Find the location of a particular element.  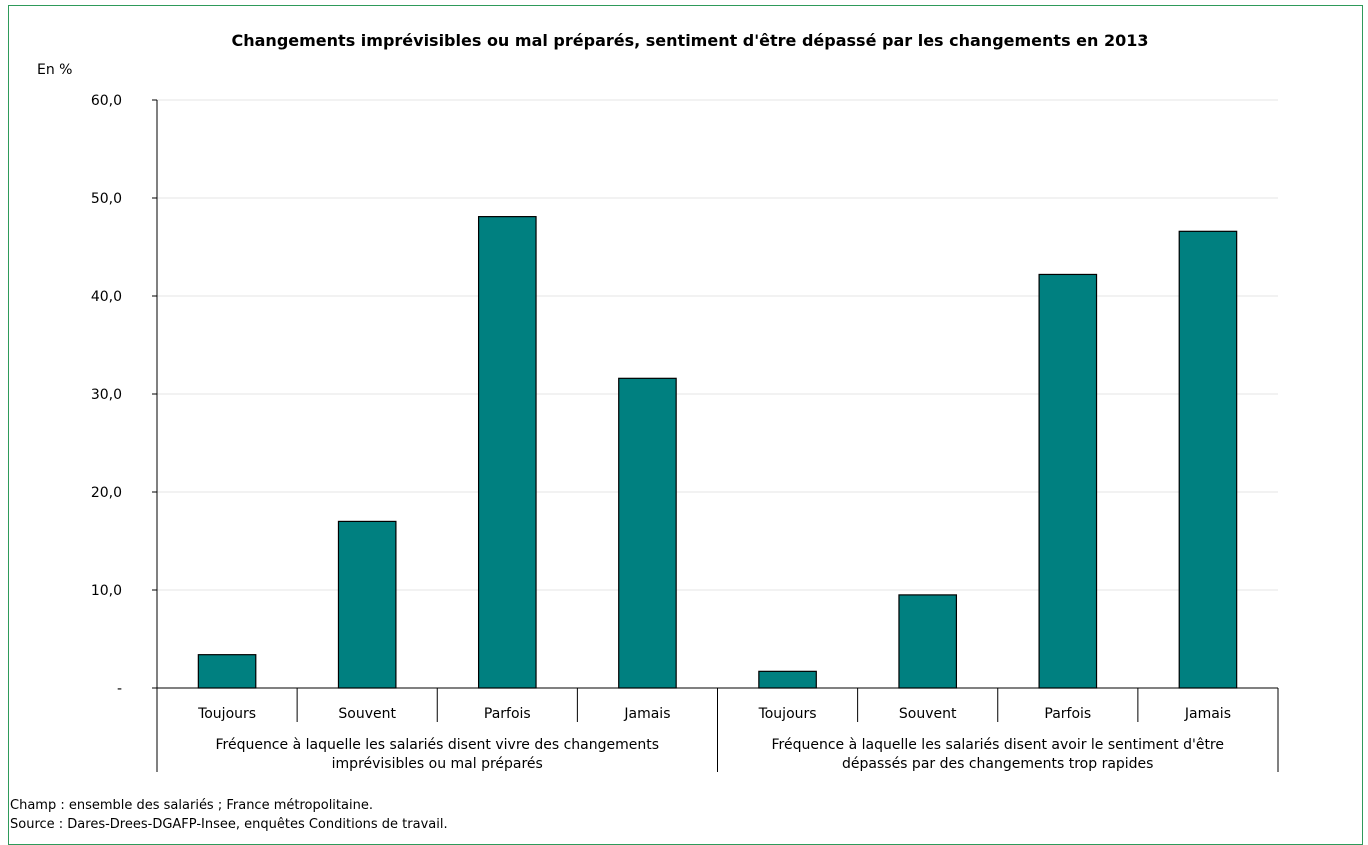

y-tick-label: 40,0 is located at coordinates (106, 297).